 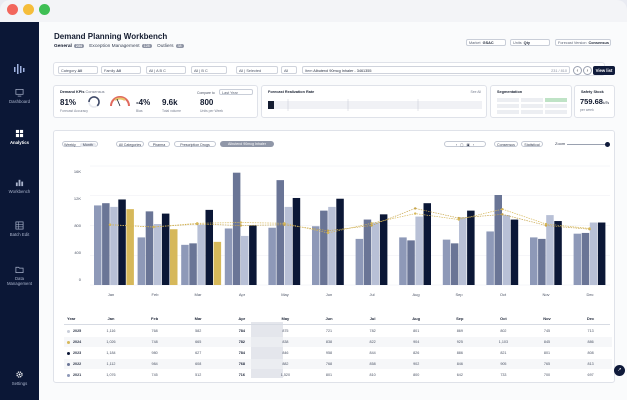 What do you see at coordinates (459, 342) in the screenshot?
I see `table-cell: 925` at bounding box center [459, 342].